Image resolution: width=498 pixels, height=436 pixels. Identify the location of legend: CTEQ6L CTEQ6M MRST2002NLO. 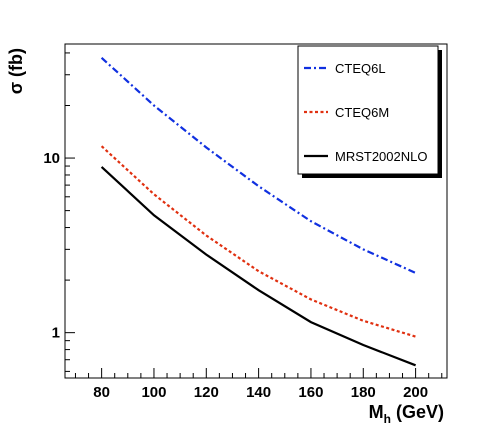
(369, 111).